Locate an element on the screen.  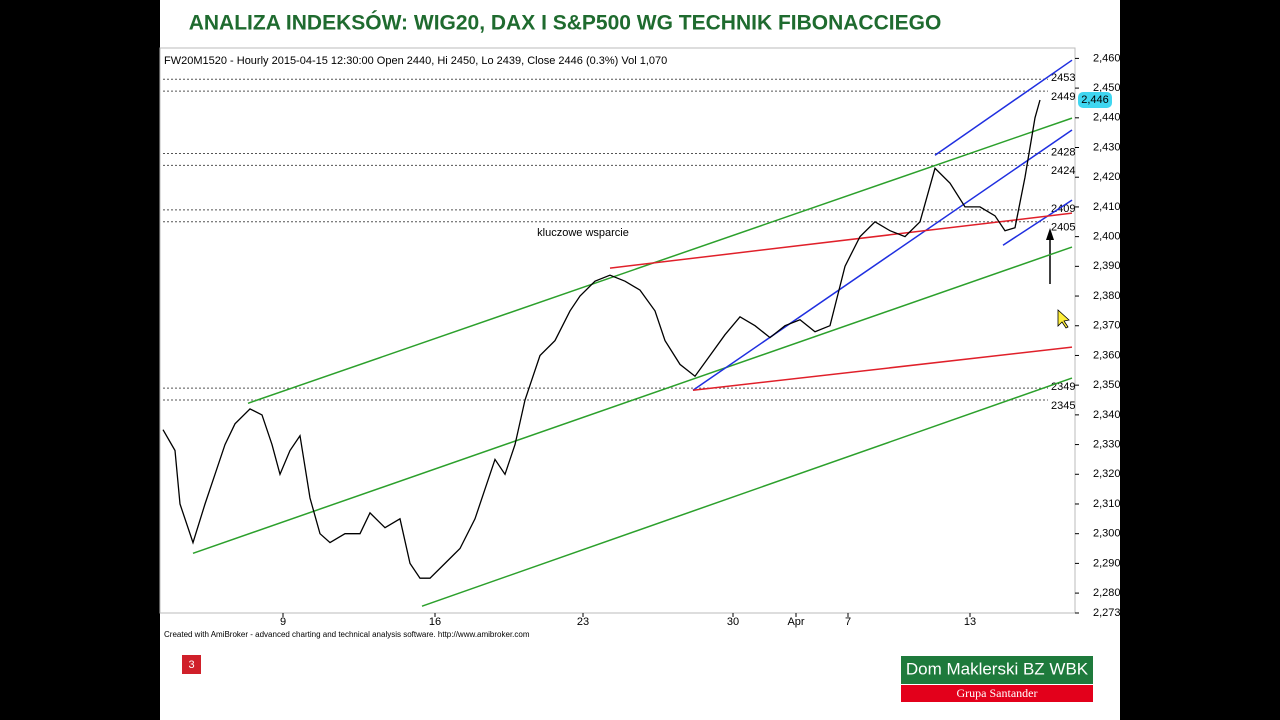
slide-number-box is located at coordinates (191, 664).